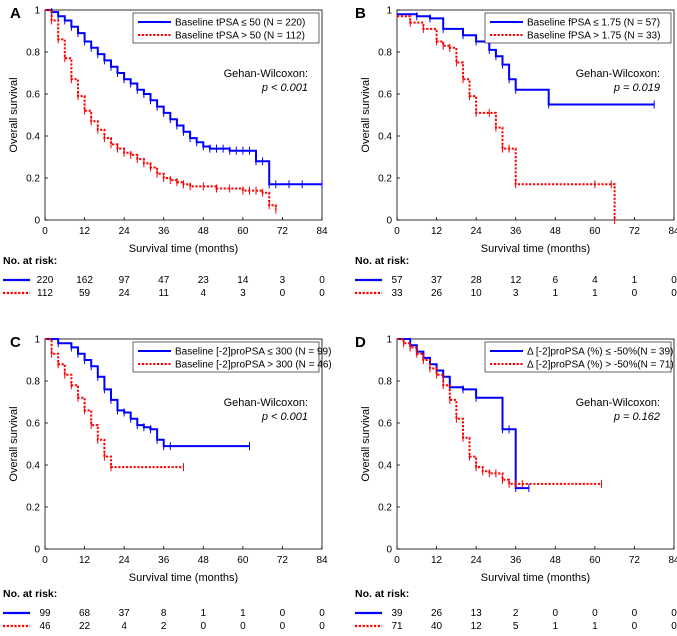  Describe the element at coordinates (477, 280) in the screenshot. I see `risk-count: 28` at that location.